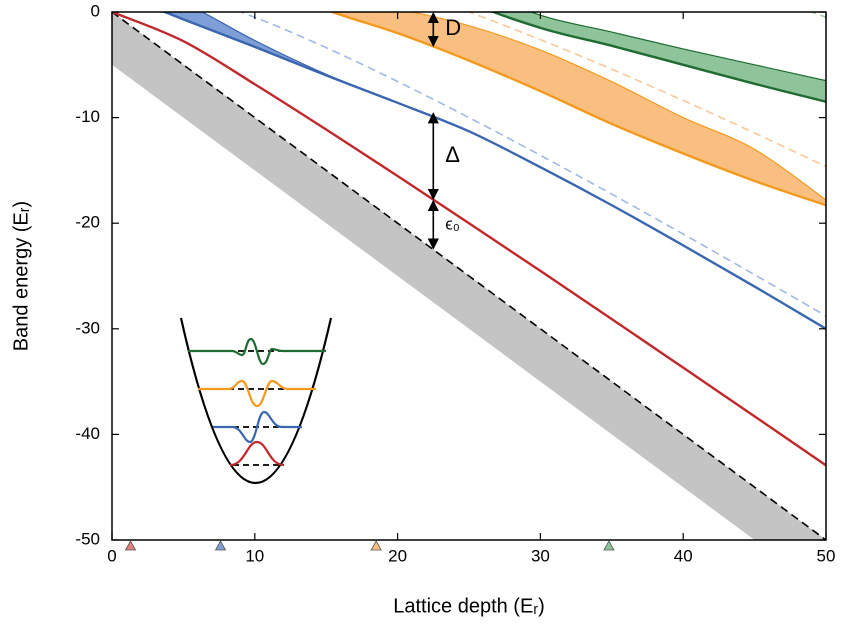 Image resolution: width=845 pixels, height=626 pixels. What do you see at coordinates (87, 327) in the screenshot?
I see `y-tick-label: -30` at bounding box center [87, 327].